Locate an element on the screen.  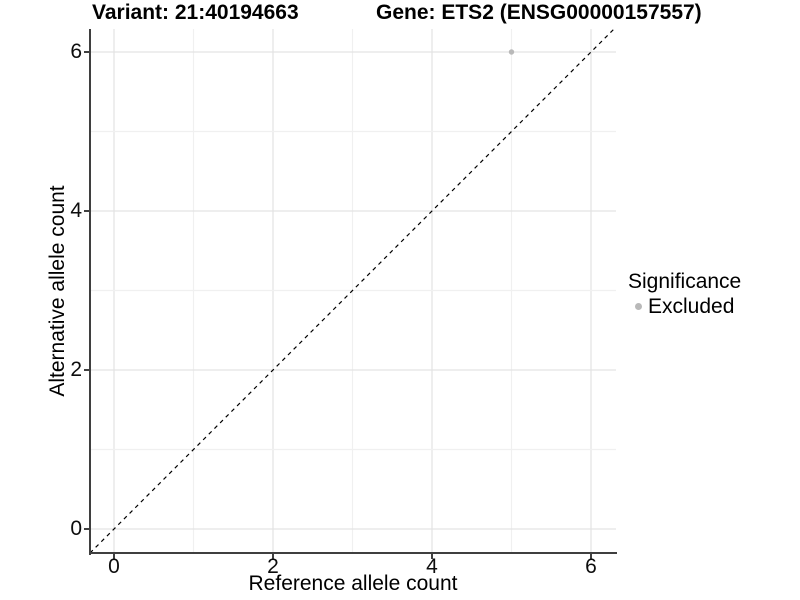
x-tick-label: 0 is located at coordinates (114, 566).